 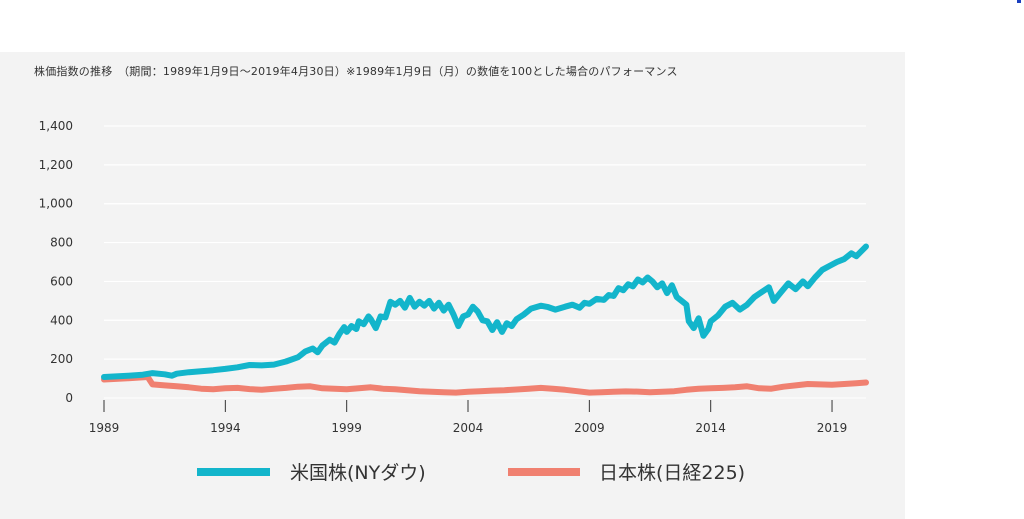 What do you see at coordinates (477, 416) in the screenshot?
I see `x-axis: 1989 1994 1999 2004 2009 2014 2019` at bounding box center [477, 416].